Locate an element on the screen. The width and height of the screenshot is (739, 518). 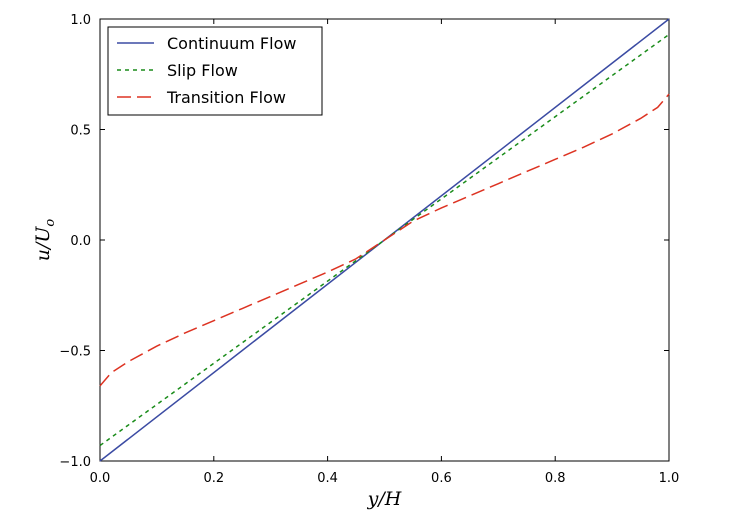
y-axis-label-subscript: o is located at coordinates (50, 223).